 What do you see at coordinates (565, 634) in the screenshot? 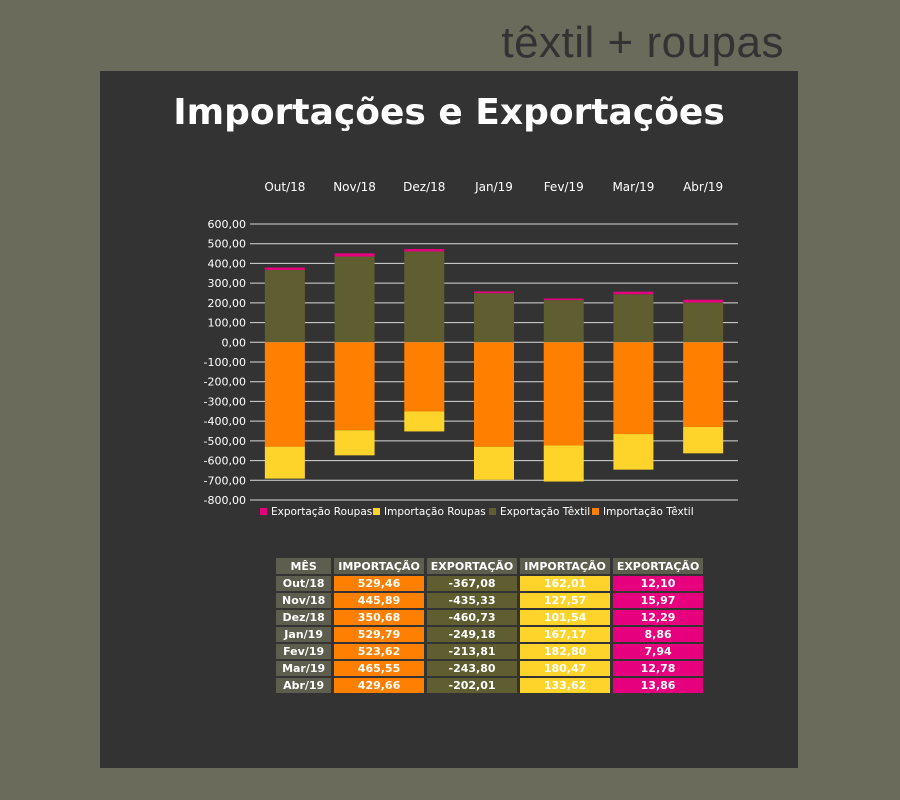
I see `cell-importacao-roupas: 167,17` at bounding box center [565, 634].